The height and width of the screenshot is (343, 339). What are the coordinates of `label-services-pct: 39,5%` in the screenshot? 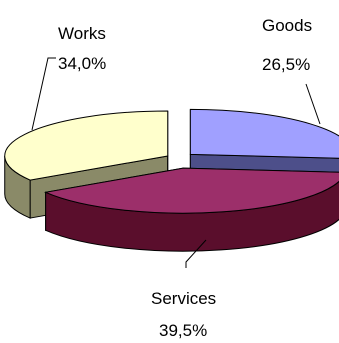 It's located at (183, 330).